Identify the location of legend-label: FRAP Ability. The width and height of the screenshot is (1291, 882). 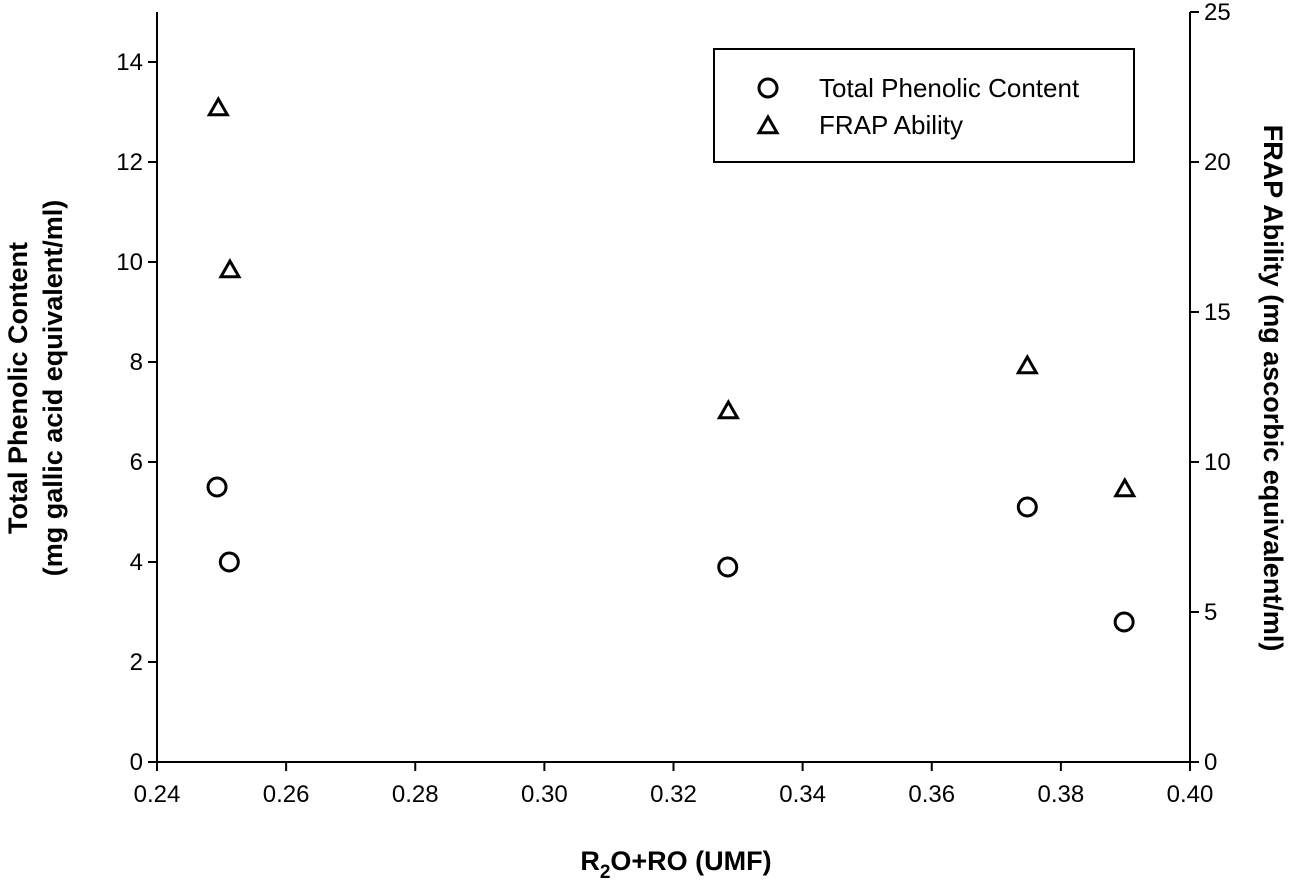
(891, 125).